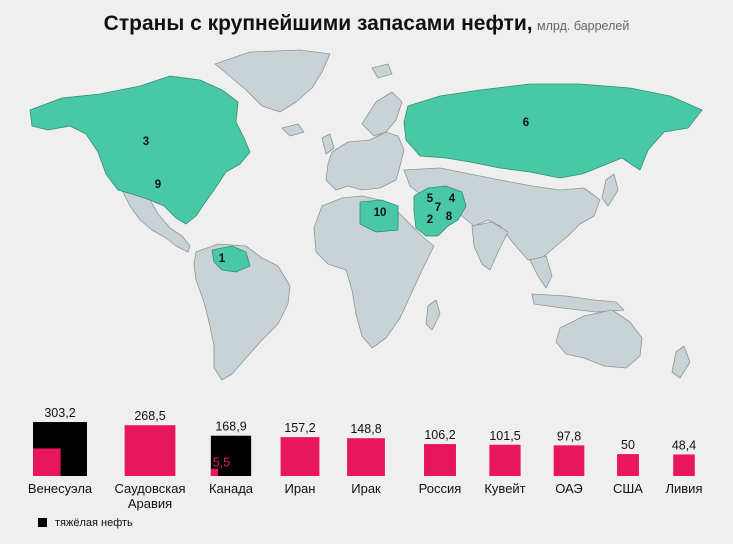 The height and width of the screenshot is (544, 733). I want to click on indonesia-shape, so click(578, 303).